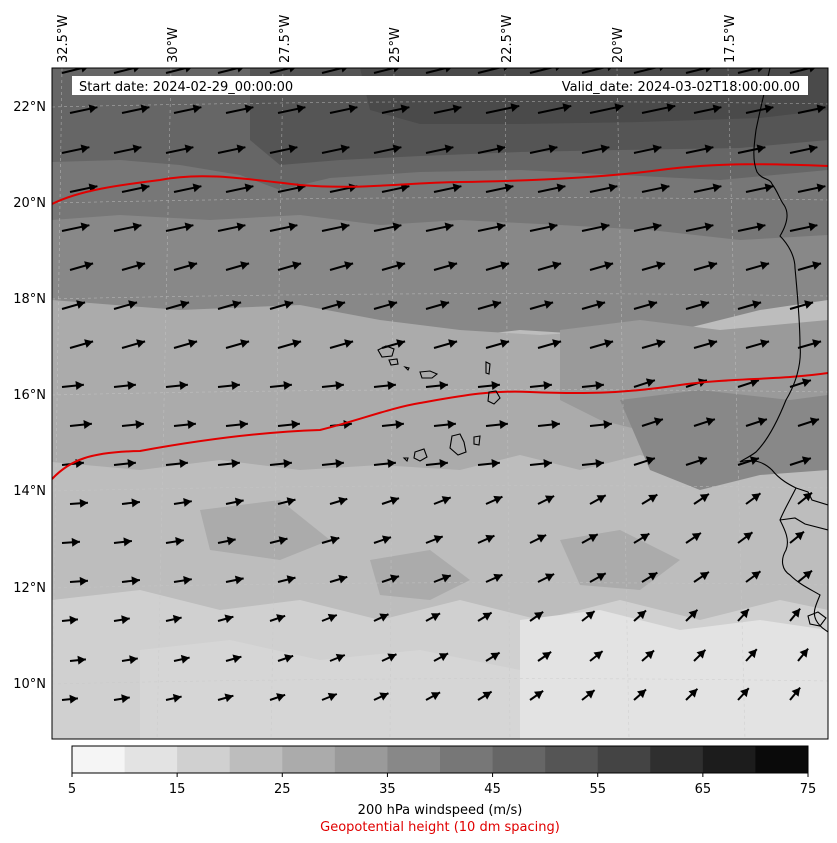 The height and width of the screenshot is (843, 837). Describe the element at coordinates (440, 827) in the screenshot. I see `colorbar-subtitle: Geopotential height (10 dm spacing)` at that location.